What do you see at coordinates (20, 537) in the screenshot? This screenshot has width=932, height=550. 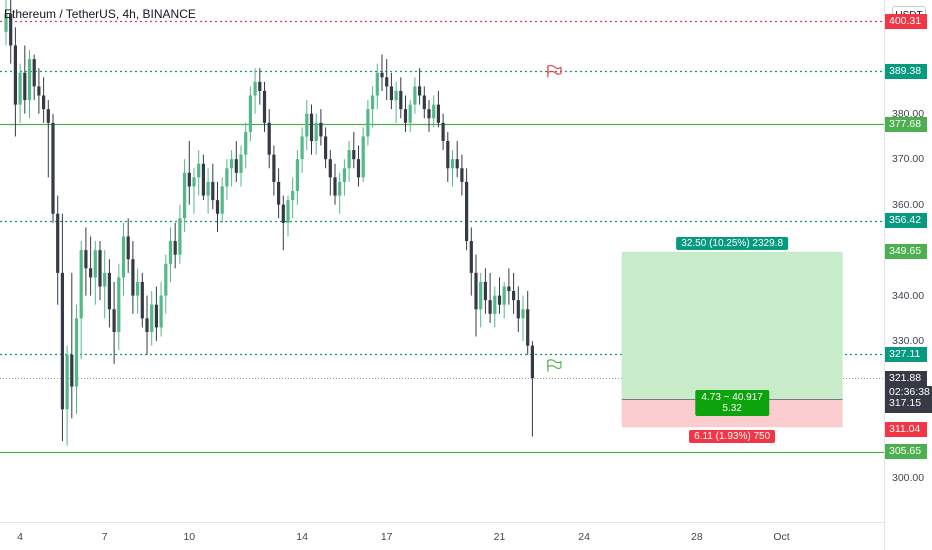 I see `date-tick-4: 4` at bounding box center [20, 537].